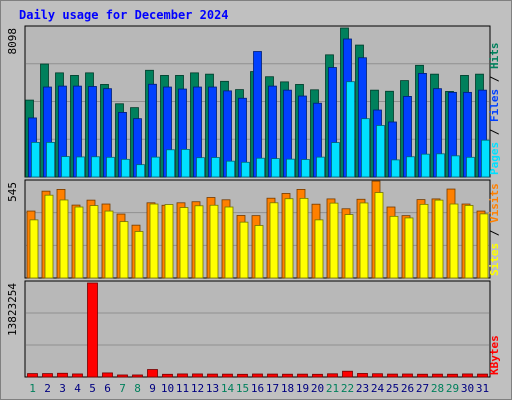  What do you see at coordinates (494, 135) in the screenshot?
I see `panel-traffic-right-label-part: /` at bounding box center [494, 135].